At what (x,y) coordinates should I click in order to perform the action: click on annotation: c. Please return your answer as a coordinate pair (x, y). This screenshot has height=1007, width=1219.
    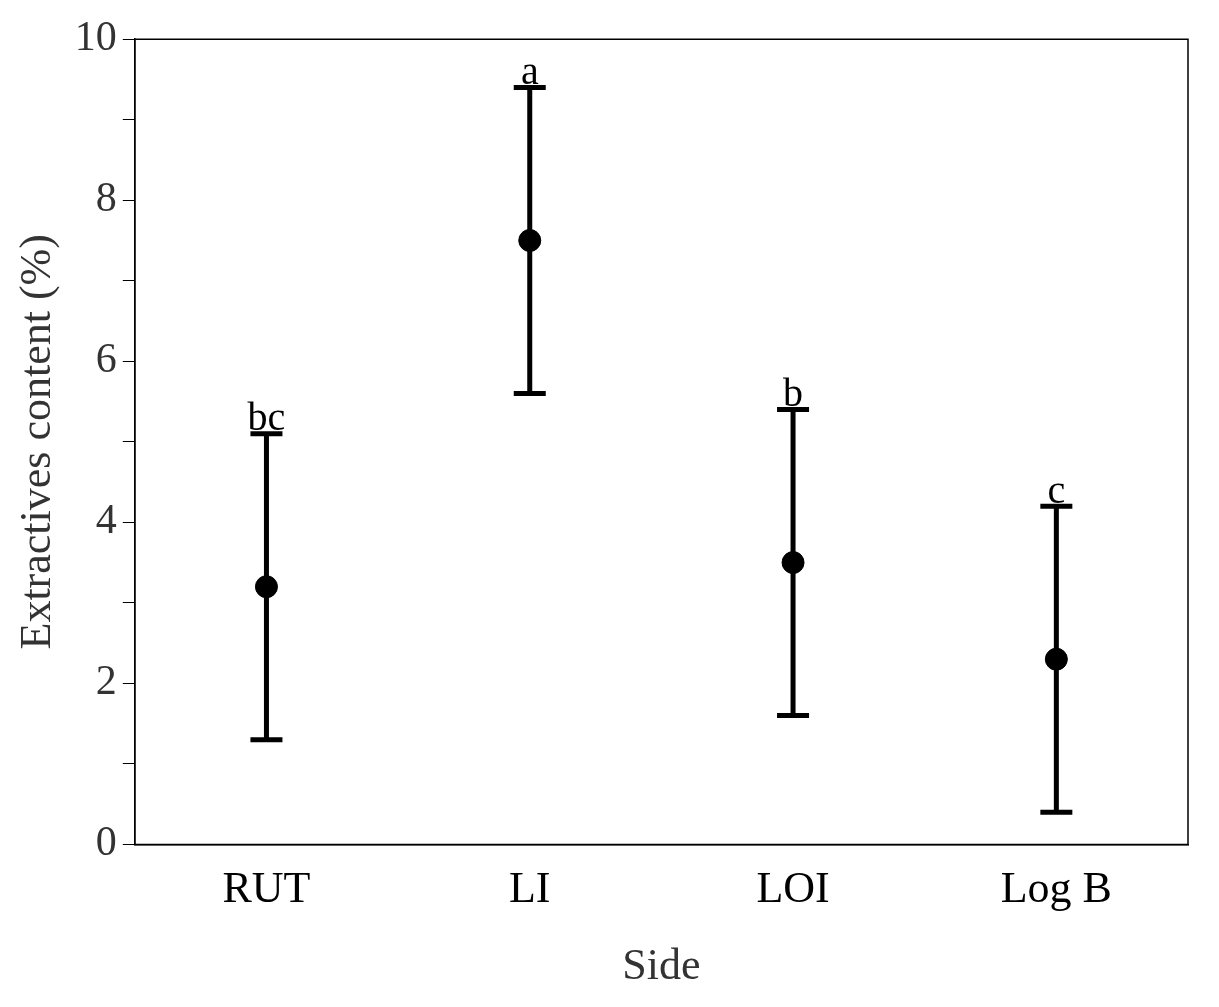
    Looking at the image, I should click on (1056, 489).